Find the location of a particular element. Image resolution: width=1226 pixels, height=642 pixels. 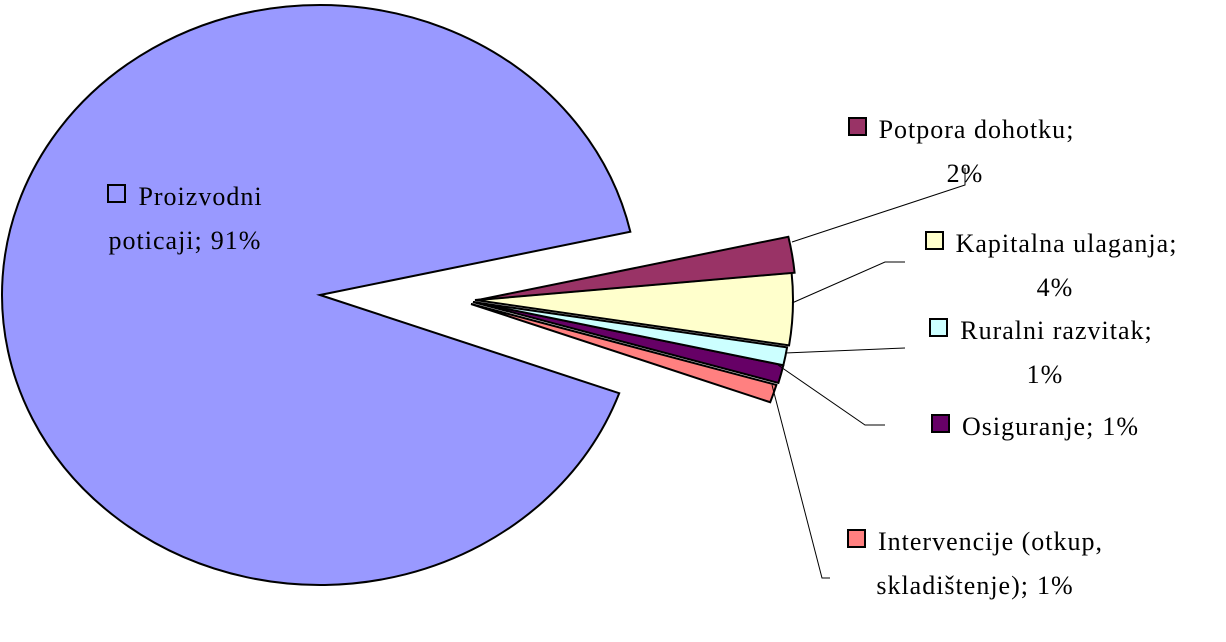

leader-lines is located at coordinates (868, 373).